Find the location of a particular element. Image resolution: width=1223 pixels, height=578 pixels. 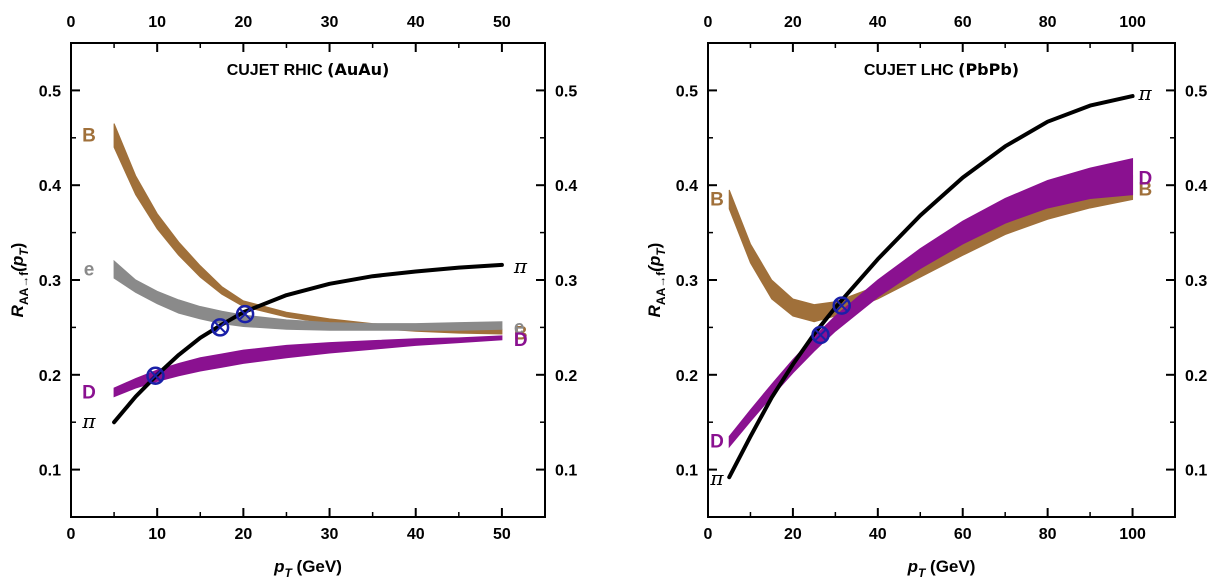

x-tick-label-bottom: 60 is located at coordinates (963, 534).